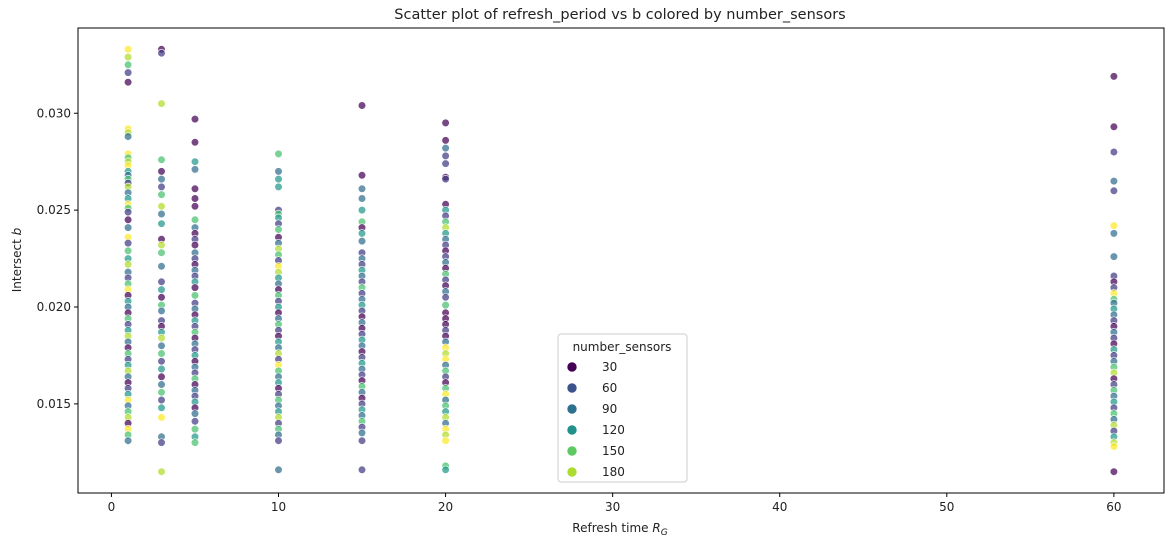  I want to click on legend-label: 120, so click(613, 430).